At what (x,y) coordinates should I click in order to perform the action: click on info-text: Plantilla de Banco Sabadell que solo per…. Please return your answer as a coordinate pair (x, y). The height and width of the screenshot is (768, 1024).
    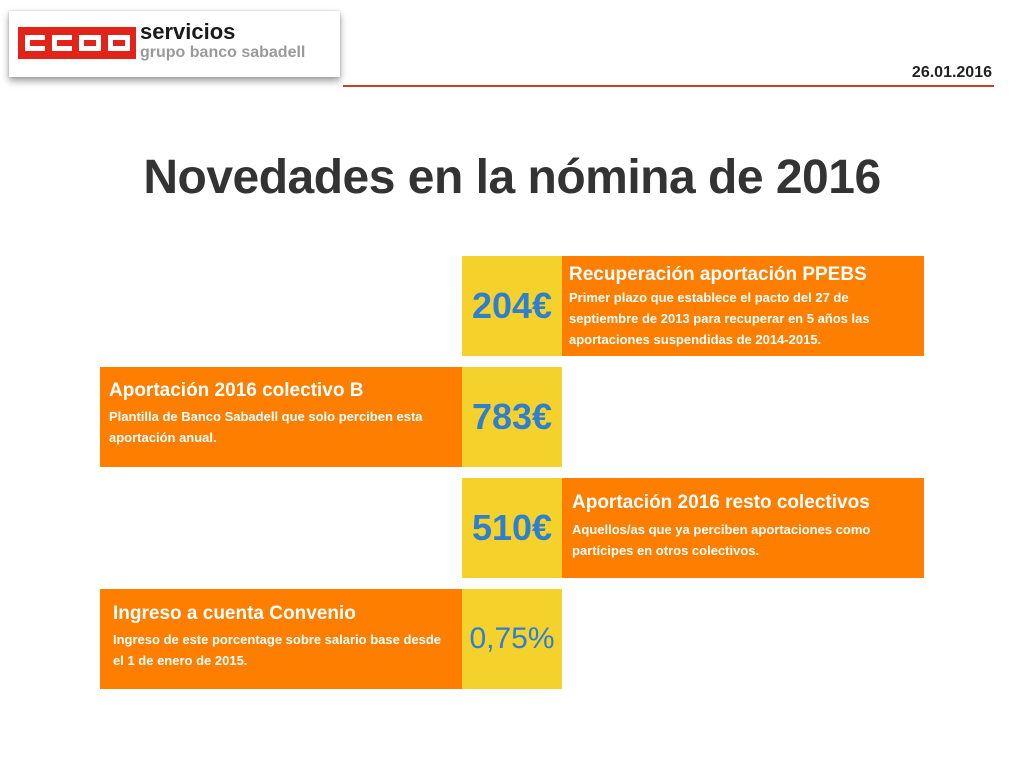
    Looking at the image, I should click on (266, 427).